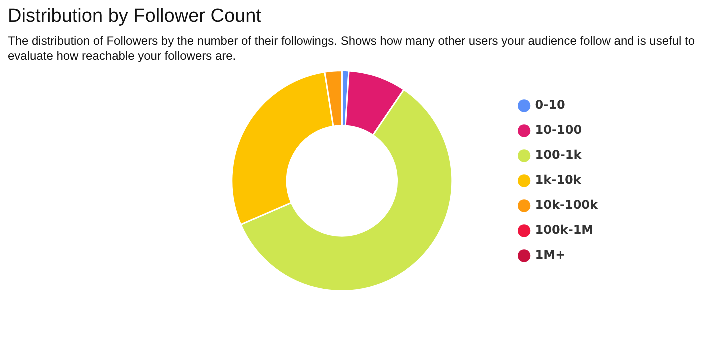 The height and width of the screenshot is (351, 722). What do you see at coordinates (550, 255) in the screenshot?
I see `legend-label: 1M+` at bounding box center [550, 255].